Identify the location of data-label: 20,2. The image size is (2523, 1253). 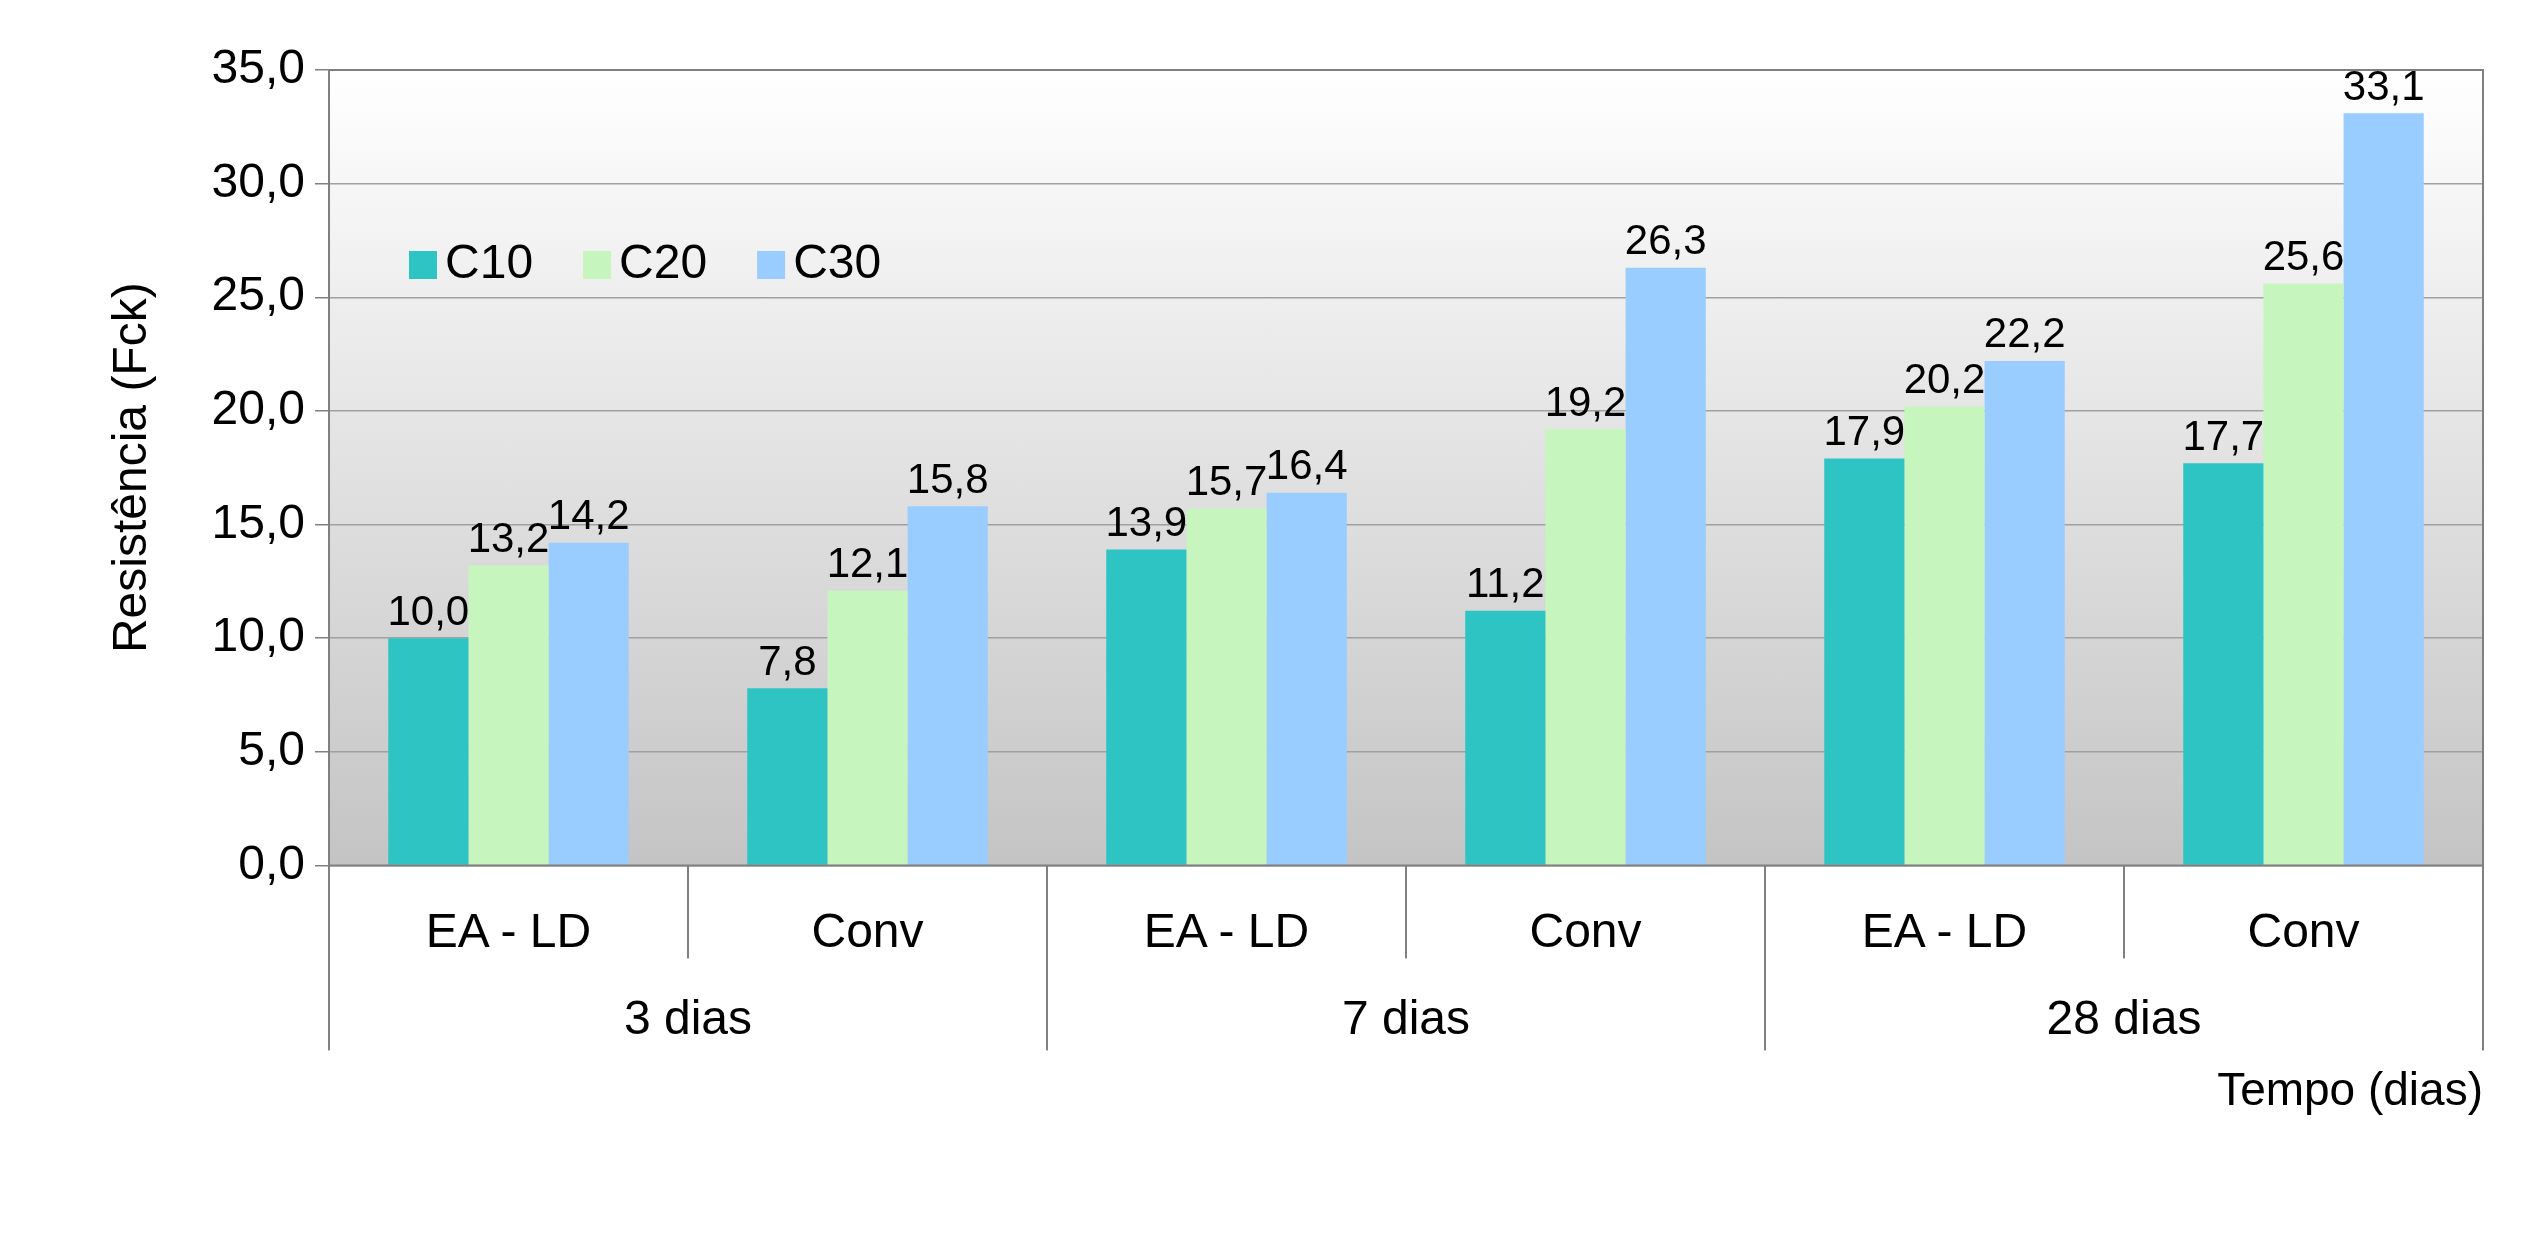
(1944, 378).